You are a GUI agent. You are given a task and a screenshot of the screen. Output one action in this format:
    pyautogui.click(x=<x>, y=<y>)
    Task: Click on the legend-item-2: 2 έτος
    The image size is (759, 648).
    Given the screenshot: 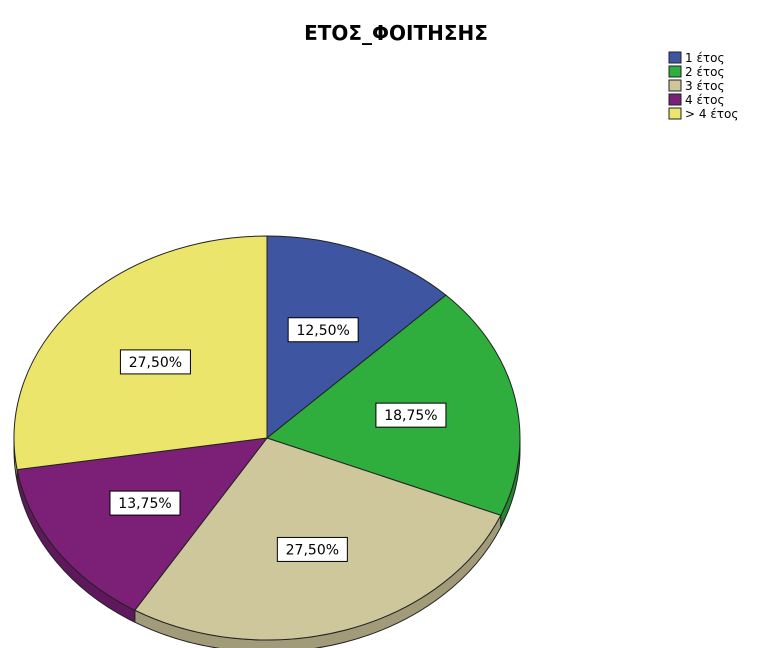 What is the action you would take?
    pyautogui.click(x=696, y=72)
    